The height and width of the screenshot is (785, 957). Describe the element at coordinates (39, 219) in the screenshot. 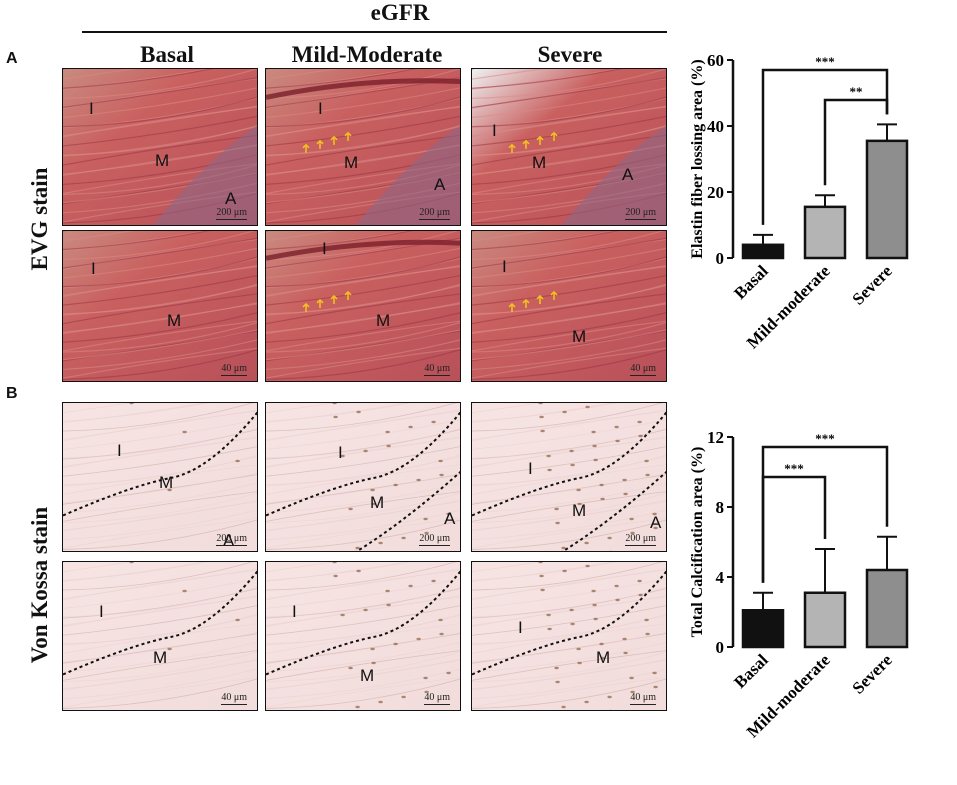

I see `row-label-evg: EVG stain` at that location.